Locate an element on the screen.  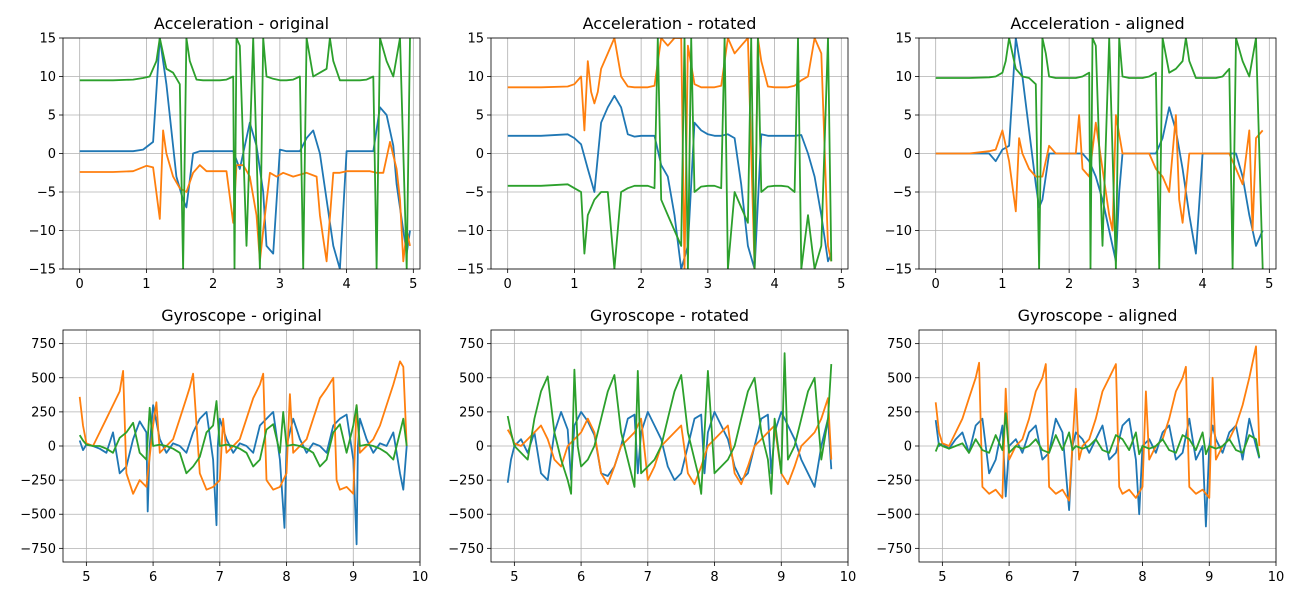
subplot-title: Acceleration - original is located at coordinates (241, 23).